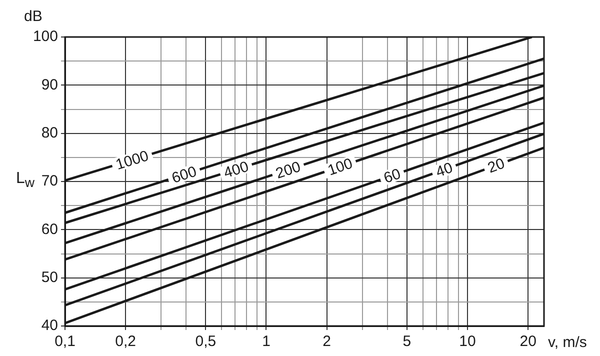  I want to click on x-tick-label: 20, so click(528, 341).